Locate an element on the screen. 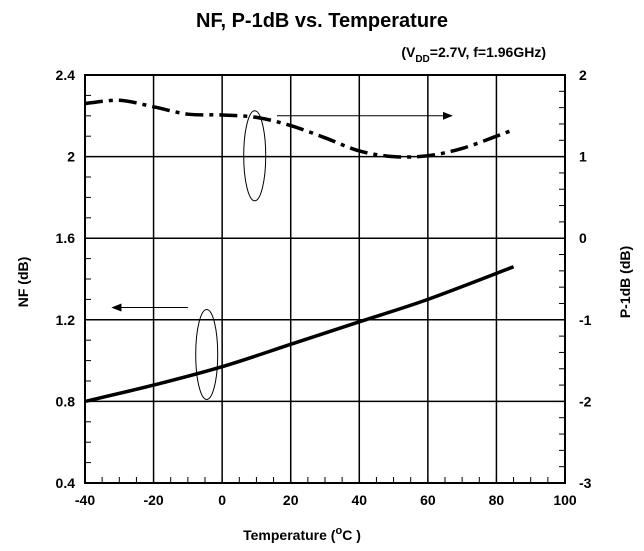  x-tick-label: 100 is located at coordinates (565, 500).